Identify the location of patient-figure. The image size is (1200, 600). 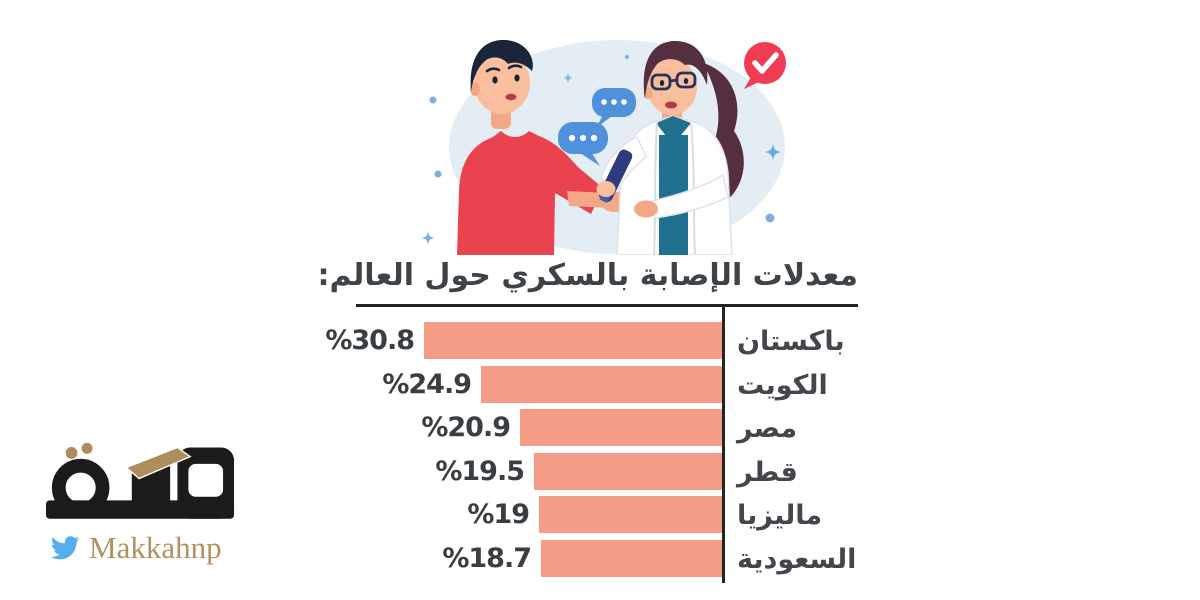
(543, 147).